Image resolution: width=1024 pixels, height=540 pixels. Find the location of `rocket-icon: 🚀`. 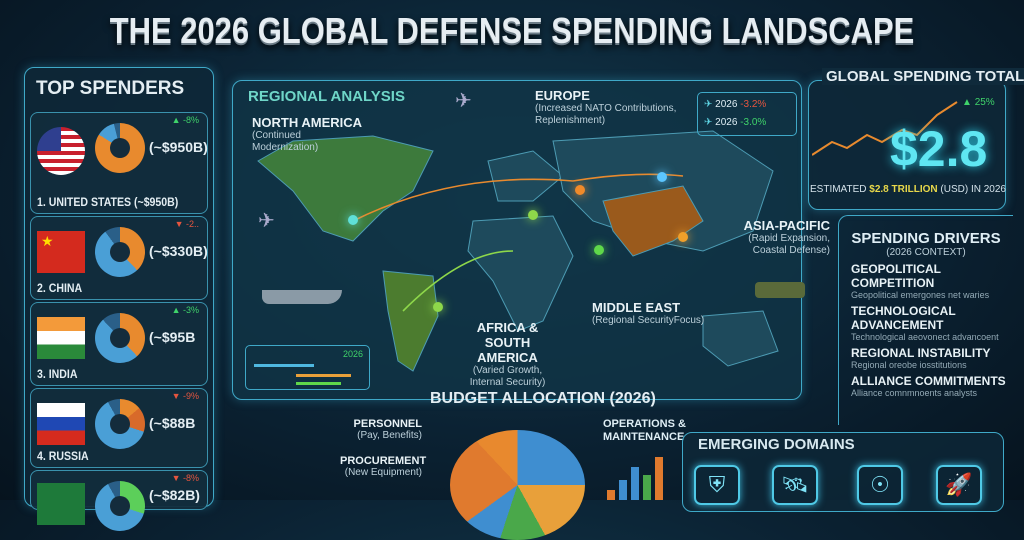

rocket-icon: 🚀 is located at coordinates (959, 485).